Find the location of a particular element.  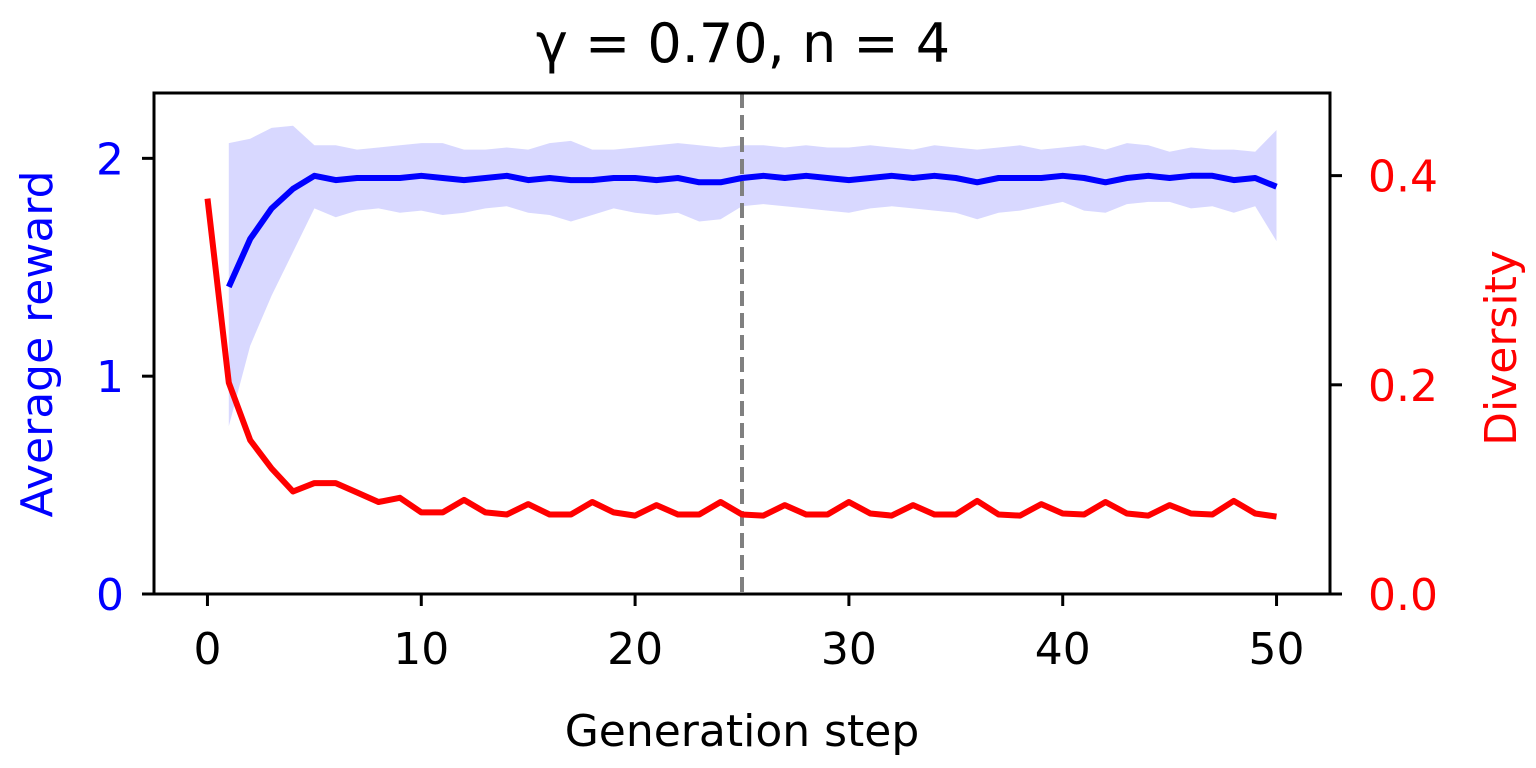

left-axis-label: Average reward is located at coordinates (37, 343).